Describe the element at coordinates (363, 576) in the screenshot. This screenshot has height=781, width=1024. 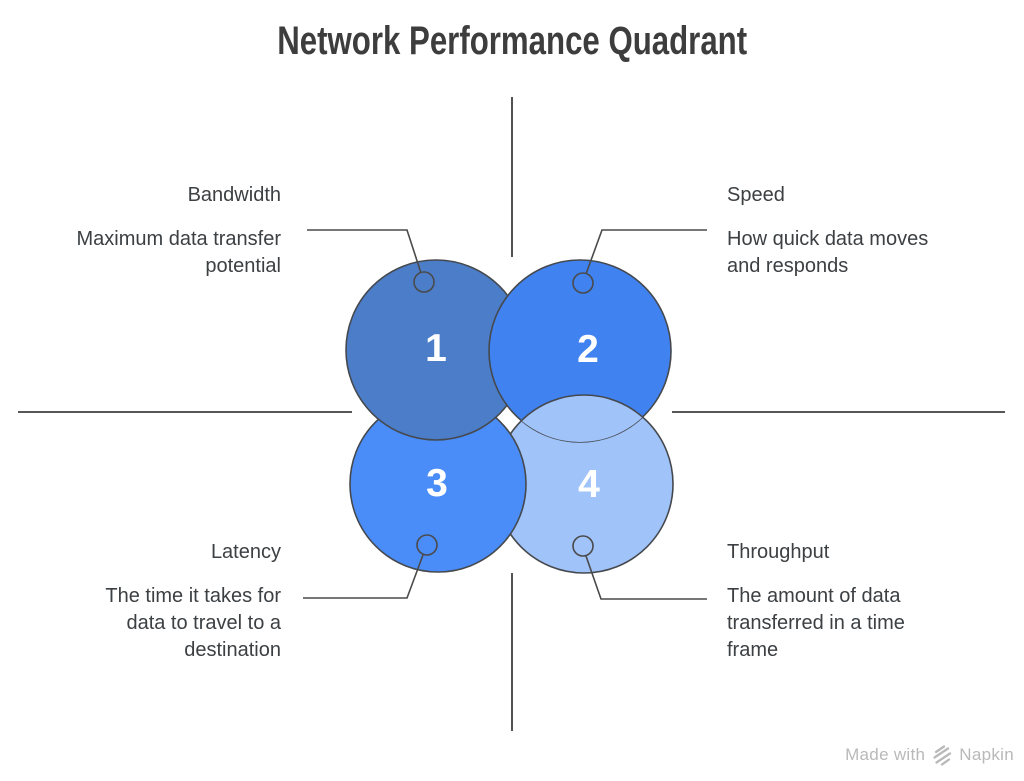
I see `connector-latency` at that location.